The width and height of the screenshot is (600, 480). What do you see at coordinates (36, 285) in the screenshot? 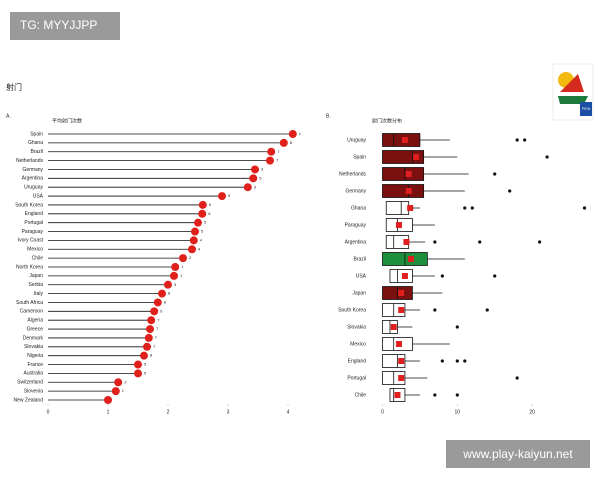
I see `y-tick-label: Serbia` at bounding box center [36, 285].